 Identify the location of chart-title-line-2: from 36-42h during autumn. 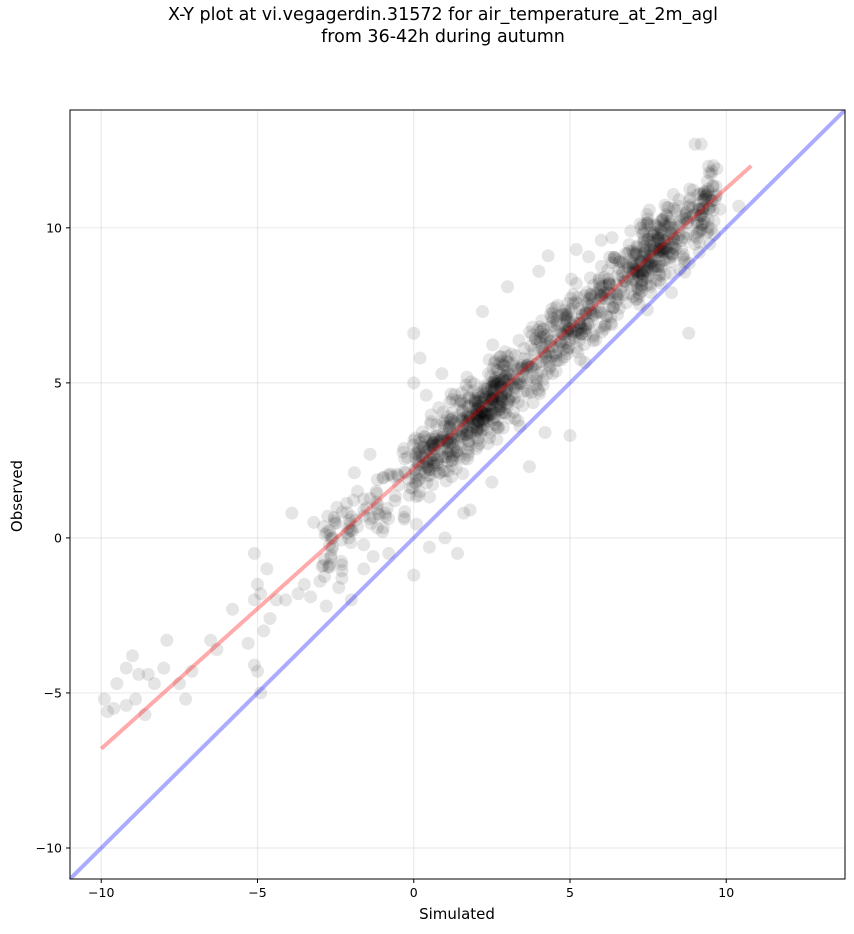
(443, 37).